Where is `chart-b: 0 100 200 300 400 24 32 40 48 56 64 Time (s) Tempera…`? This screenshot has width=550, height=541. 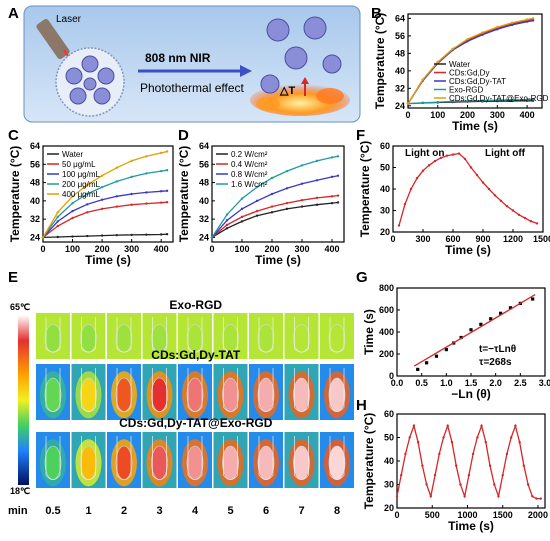 chart-b: 0 100 200 300 400 24 32 40 48 56 64 Time (s) Tempera… is located at coordinates (461, 73).